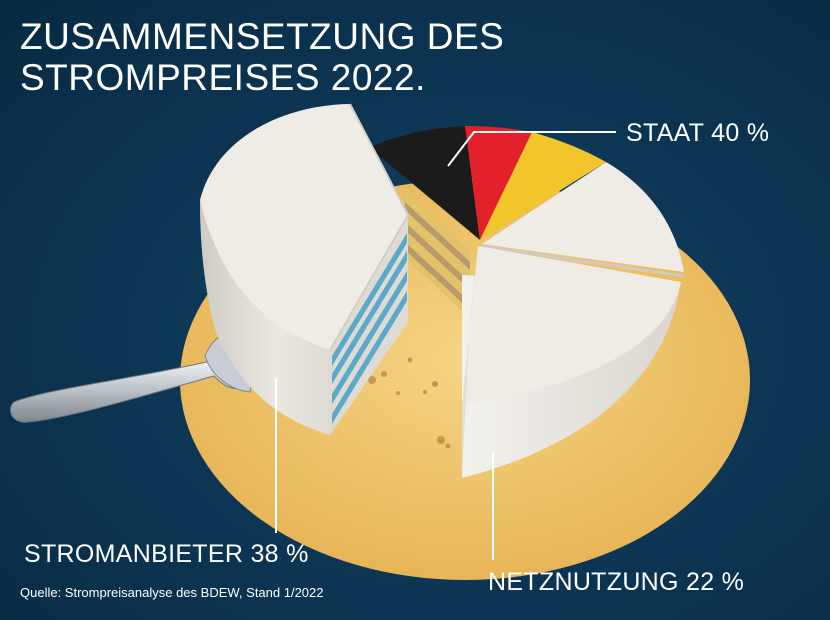  I want to click on slice-netznutzung-top, so click(571, 325).